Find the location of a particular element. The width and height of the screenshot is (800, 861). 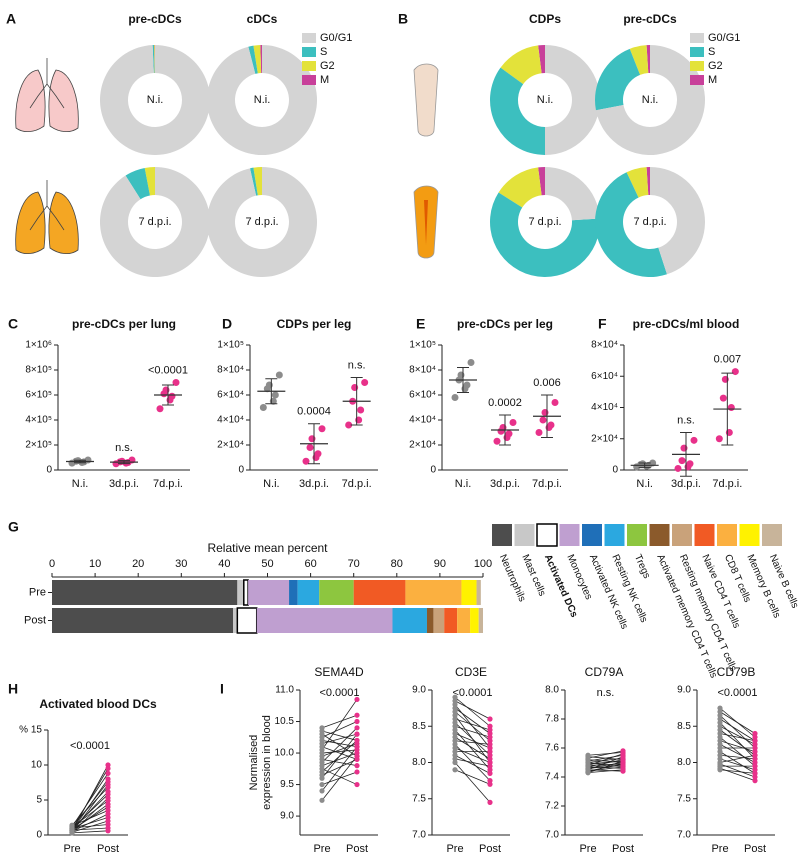

panel-label: E is located at coordinates (420, 324).